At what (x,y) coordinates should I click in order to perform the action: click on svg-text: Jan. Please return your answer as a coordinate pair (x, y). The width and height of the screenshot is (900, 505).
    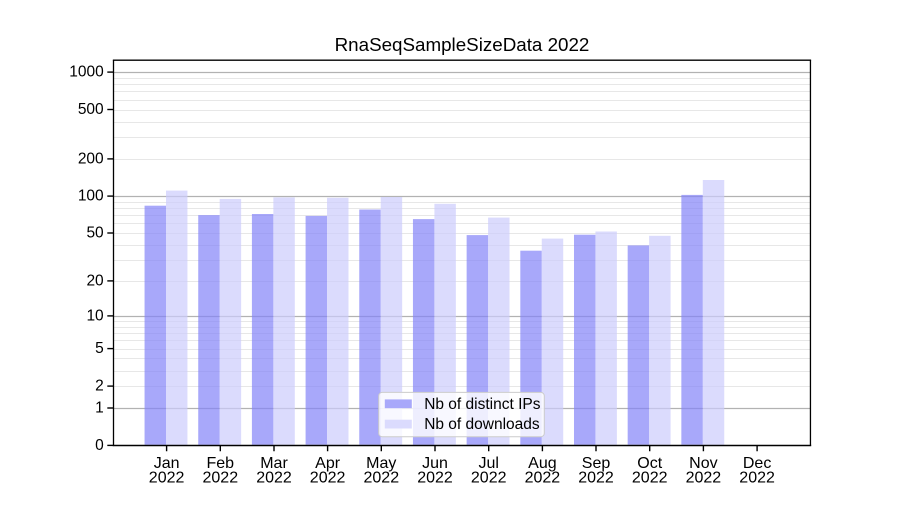
    Looking at the image, I should click on (167, 463).